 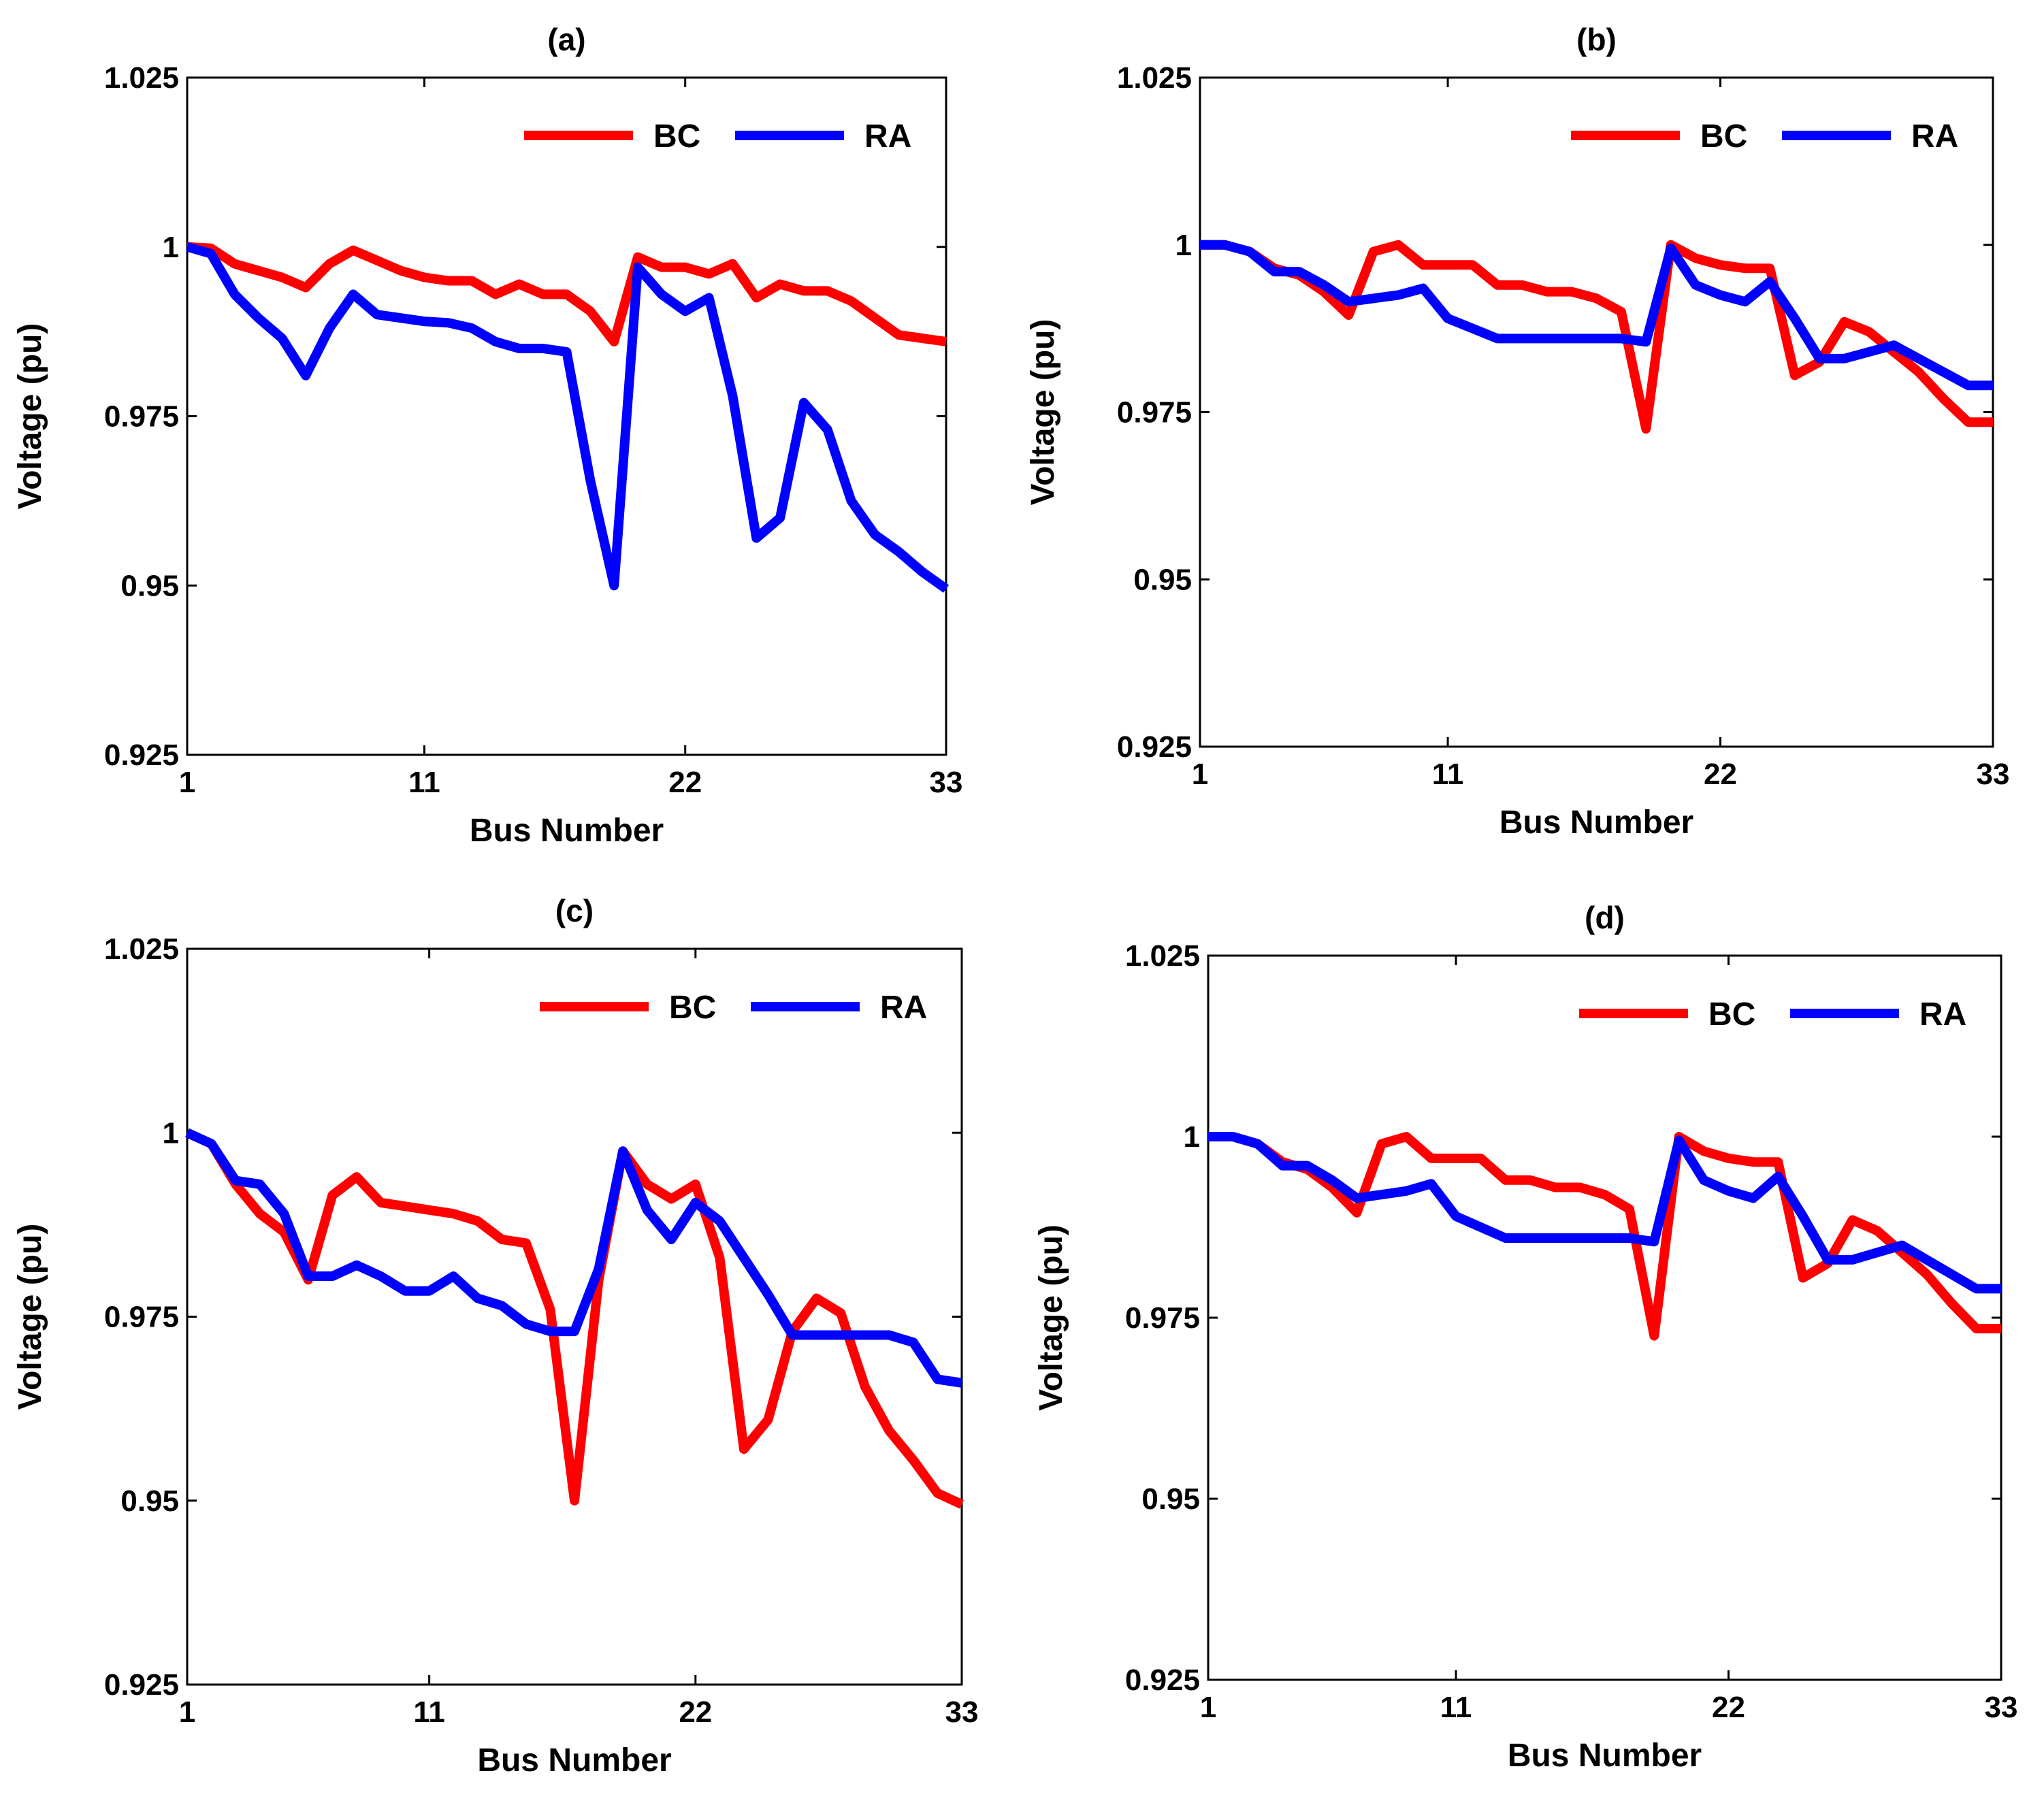 What do you see at coordinates (566, 39) in the screenshot?
I see `chart-title: (a)` at bounding box center [566, 39].